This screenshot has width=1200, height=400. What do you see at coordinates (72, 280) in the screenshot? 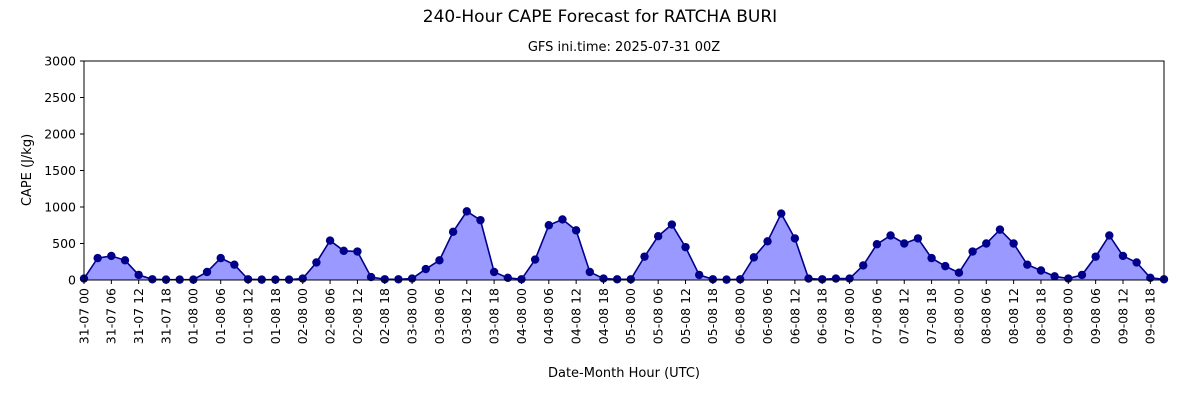
I see `y-tick-label: 0` at bounding box center [72, 280].